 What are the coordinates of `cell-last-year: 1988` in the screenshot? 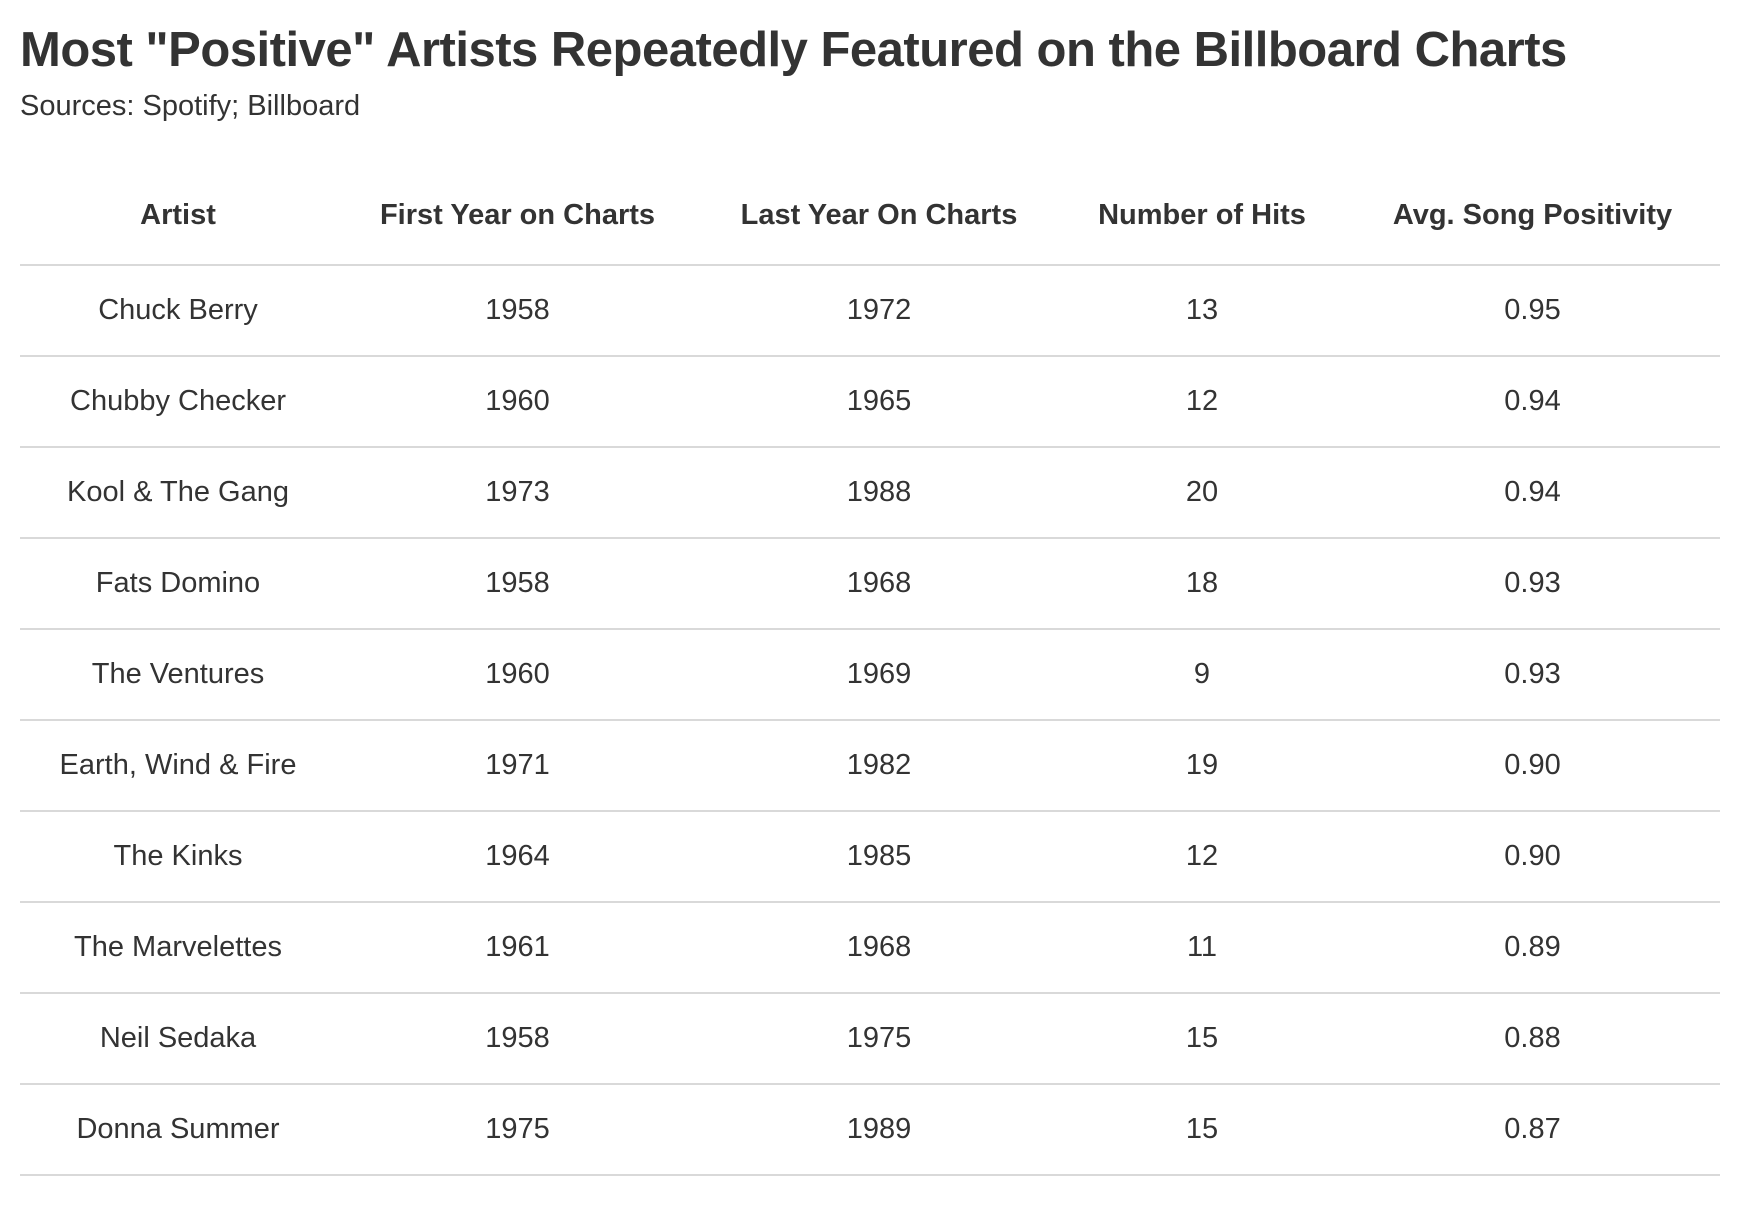 It's located at (879, 493).